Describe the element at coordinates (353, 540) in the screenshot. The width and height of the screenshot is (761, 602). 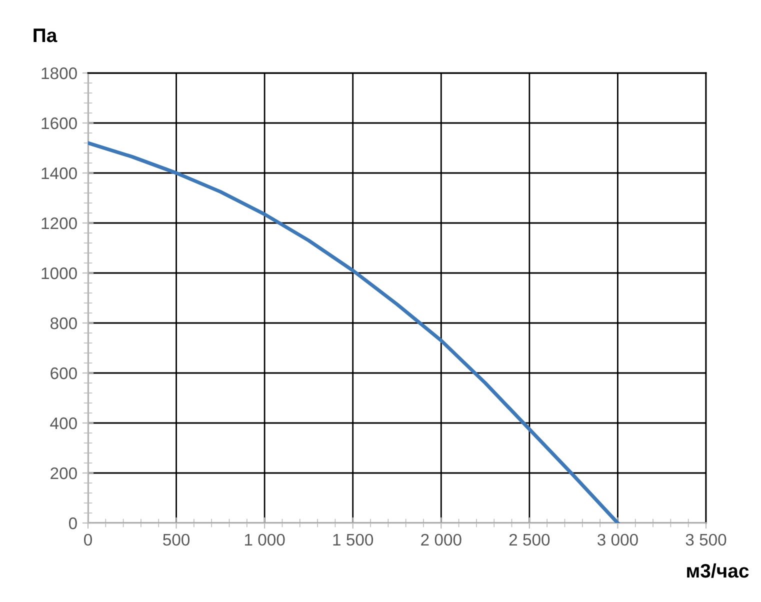
I see `x-tick-label: 1 500` at that location.